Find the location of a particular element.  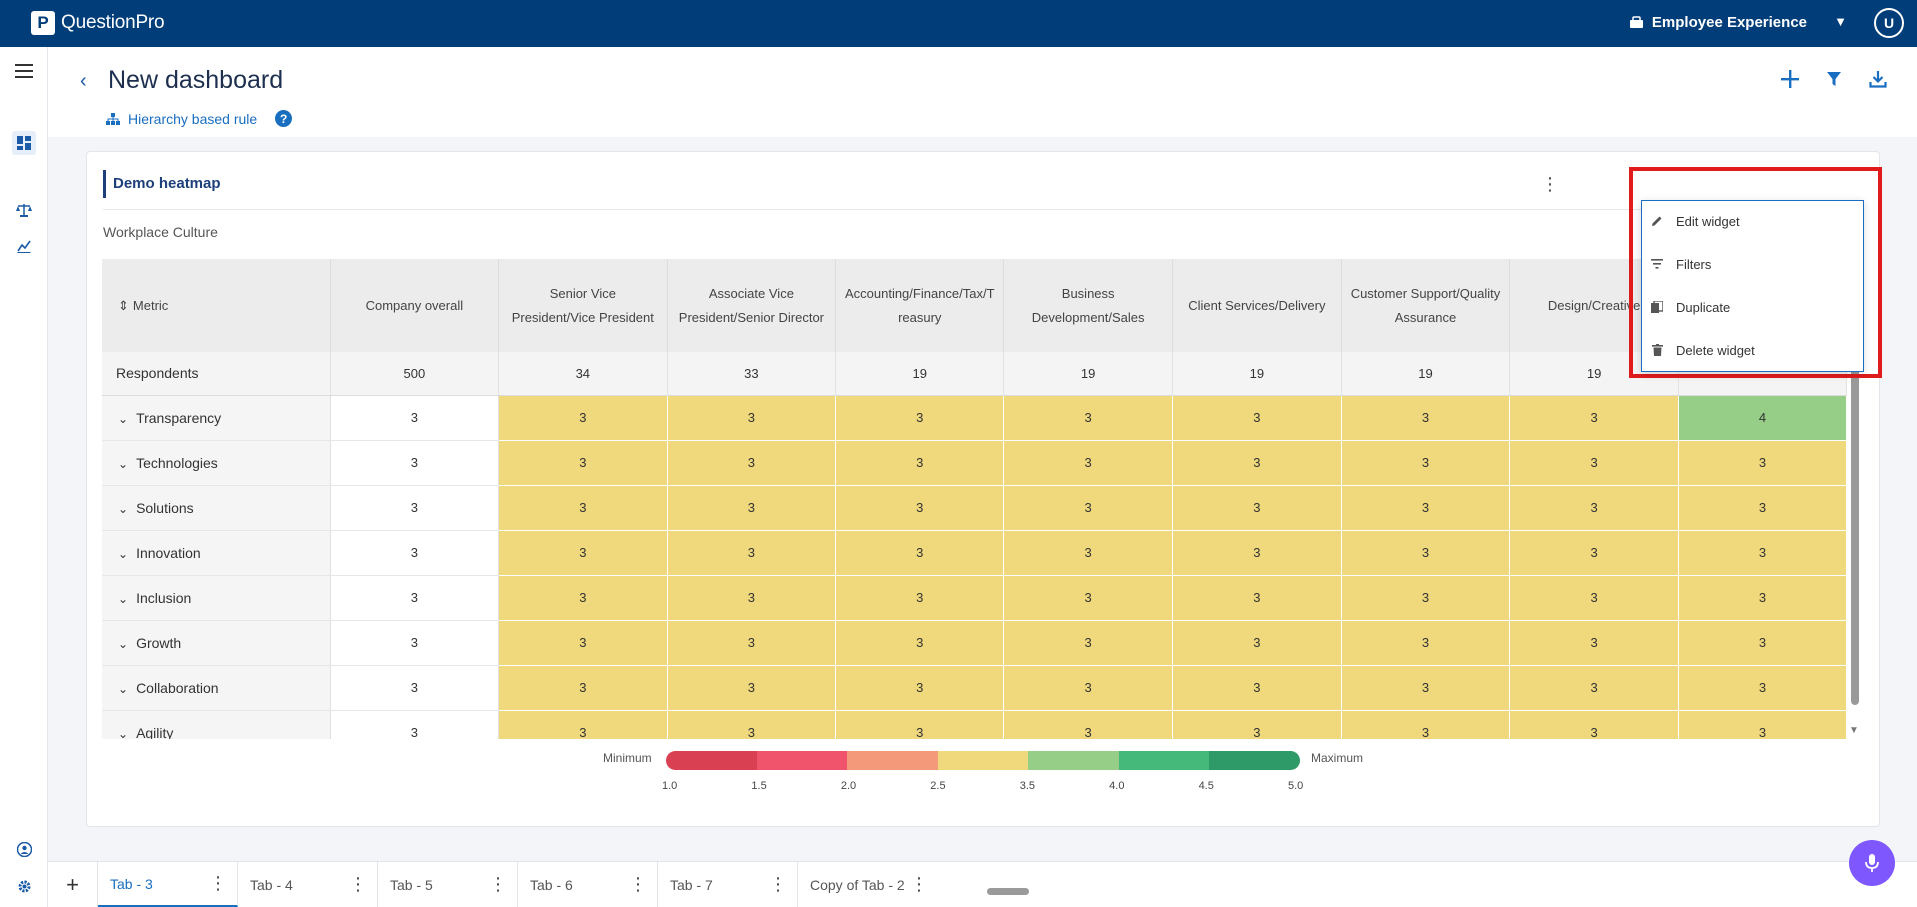

help-icon: ? is located at coordinates (284, 118).